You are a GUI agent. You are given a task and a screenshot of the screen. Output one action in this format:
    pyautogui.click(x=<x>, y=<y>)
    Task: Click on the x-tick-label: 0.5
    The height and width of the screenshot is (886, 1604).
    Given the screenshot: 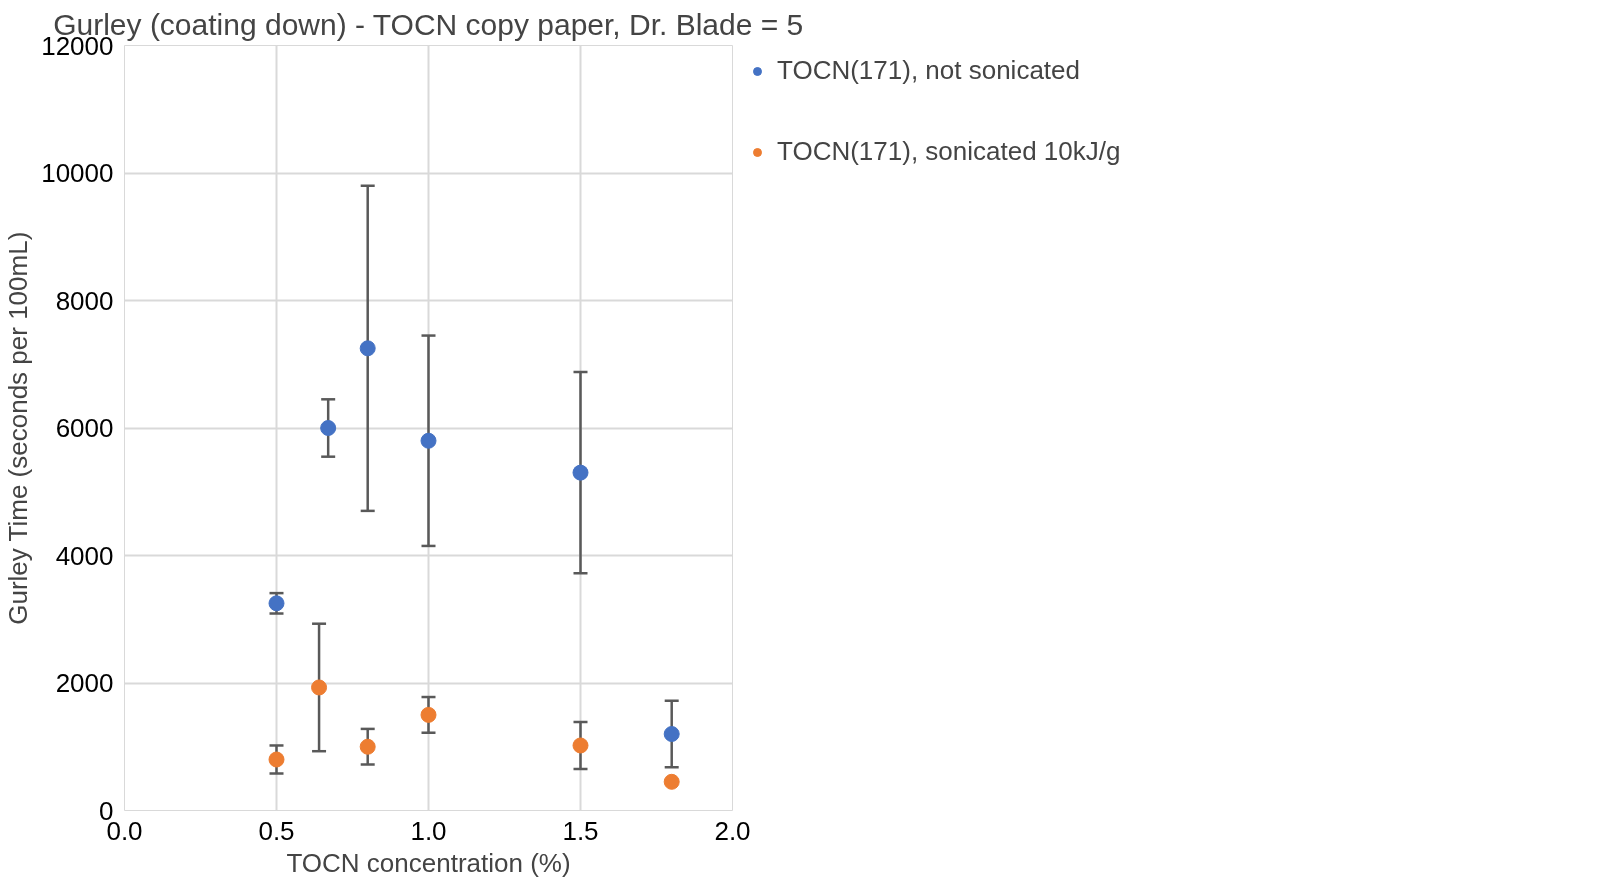 What is the action you would take?
    pyautogui.click(x=276, y=830)
    